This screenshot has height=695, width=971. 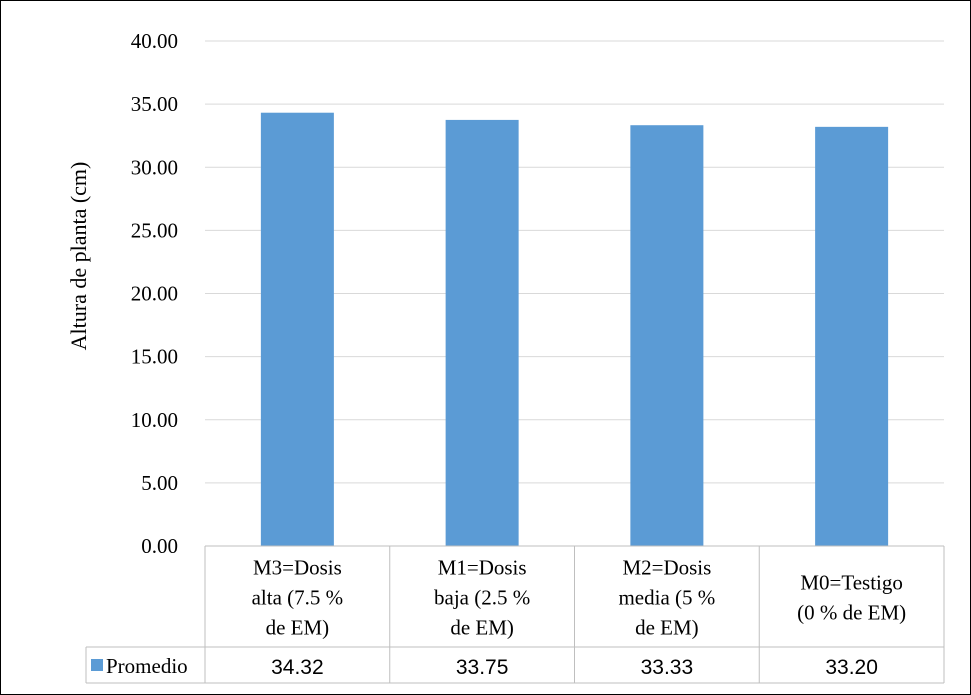 What do you see at coordinates (666, 568) in the screenshot?
I see `category-label: M2=Dosis` at bounding box center [666, 568].